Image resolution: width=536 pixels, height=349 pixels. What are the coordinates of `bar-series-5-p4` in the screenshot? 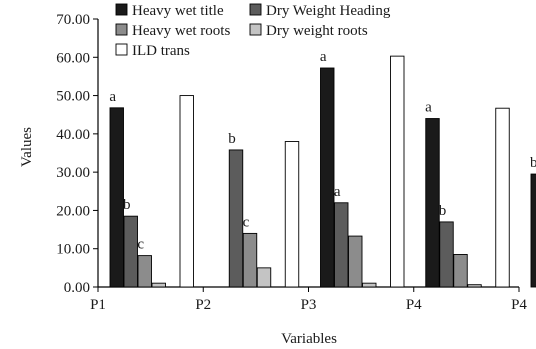 It's located at (502, 197).